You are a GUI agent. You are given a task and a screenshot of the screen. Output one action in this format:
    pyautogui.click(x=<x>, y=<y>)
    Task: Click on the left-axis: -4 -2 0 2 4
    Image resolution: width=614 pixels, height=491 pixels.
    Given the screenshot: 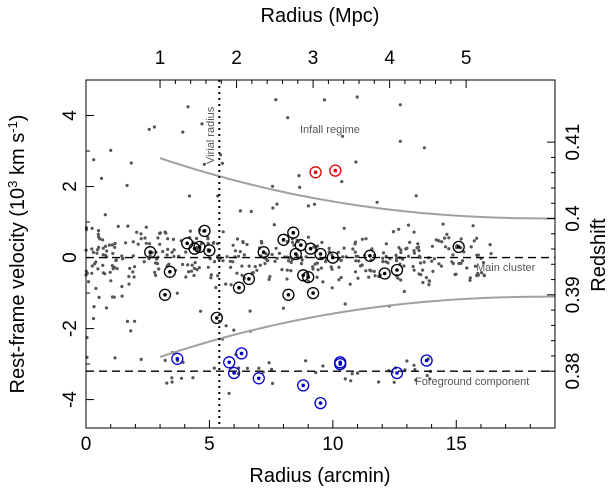 What is the action you would take?
    pyautogui.click(x=77, y=259)
    